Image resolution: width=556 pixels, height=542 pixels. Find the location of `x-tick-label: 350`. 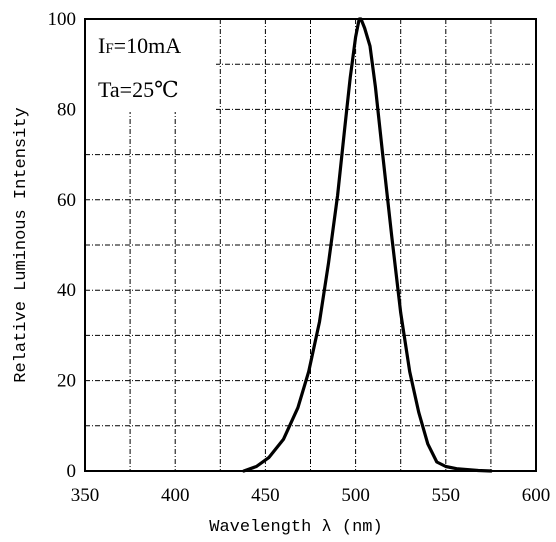

x-tick-label: 350 is located at coordinates (85, 495).